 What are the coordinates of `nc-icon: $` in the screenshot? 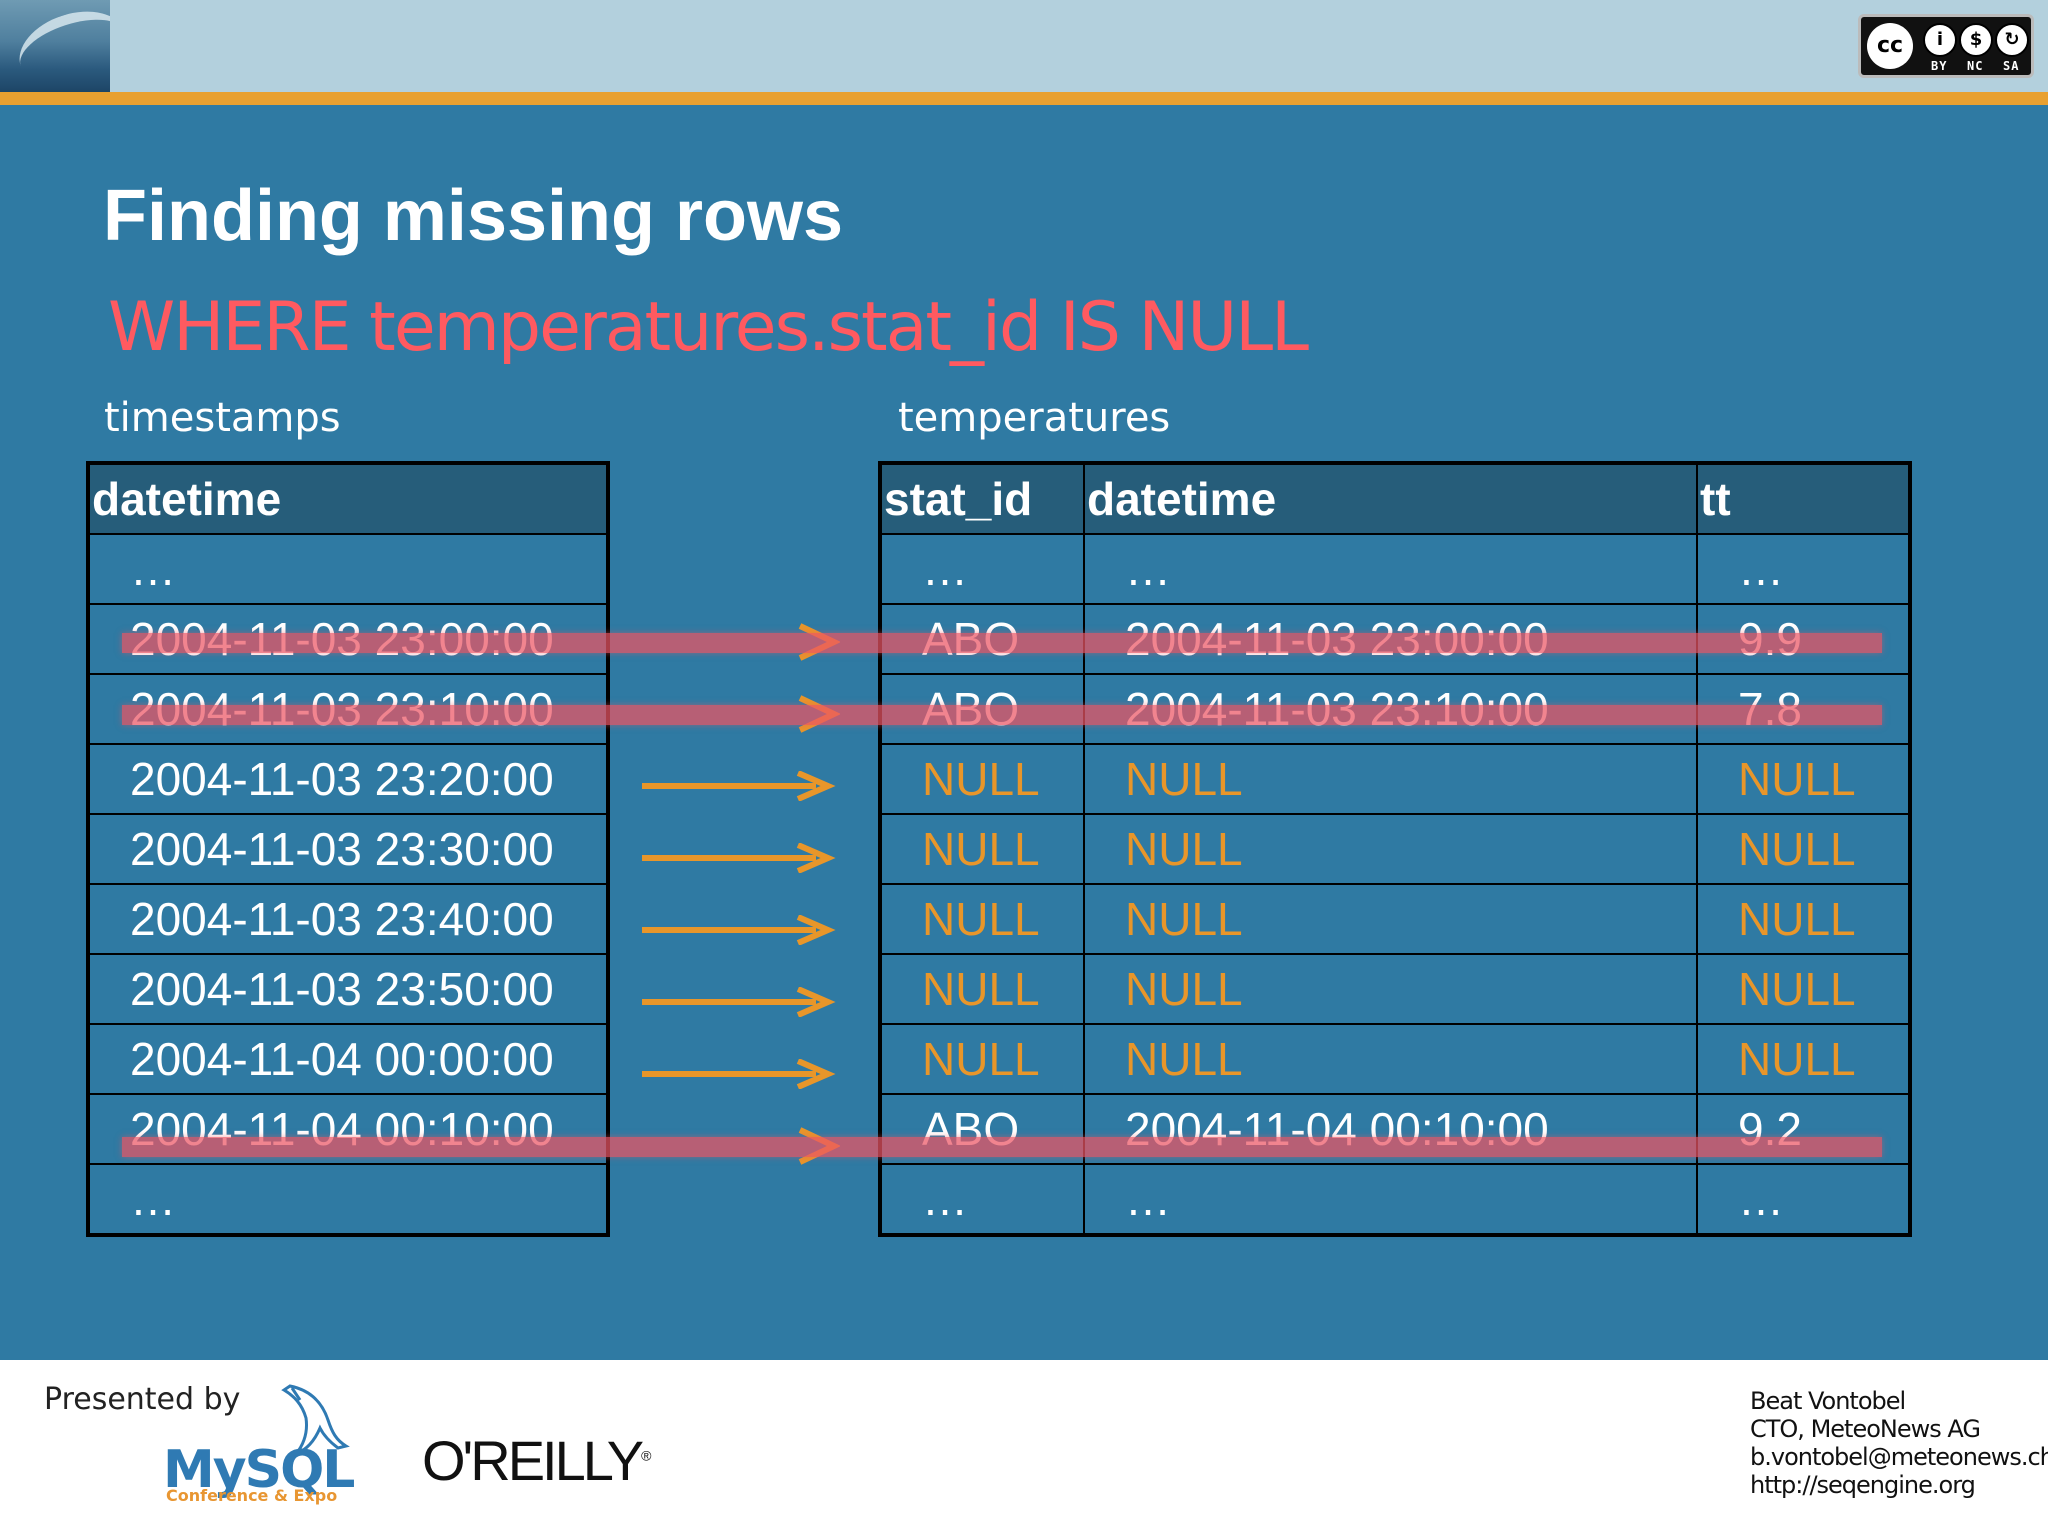 It's located at (1976, 40).